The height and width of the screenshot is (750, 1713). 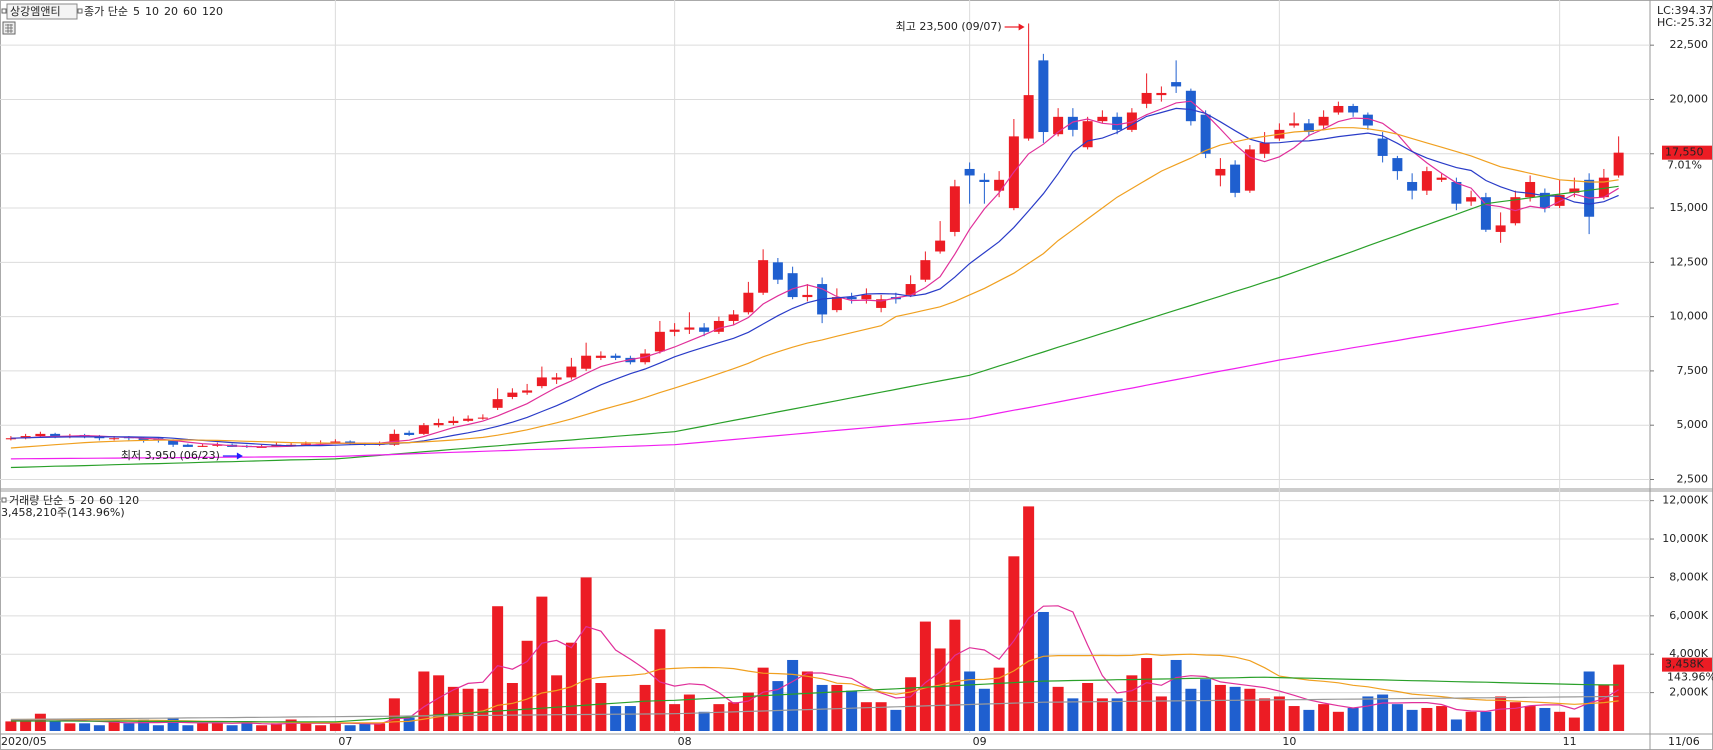 I want to click on legend-marker, so click(x=80, y=11).